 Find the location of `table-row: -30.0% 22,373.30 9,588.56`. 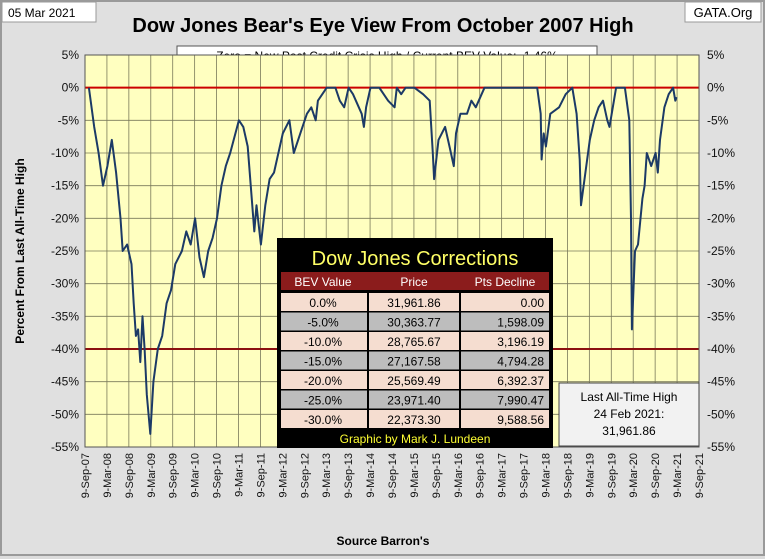

table-row: -30.0% 22,373.30 9,588.56 is located at coordinates (415, 419).